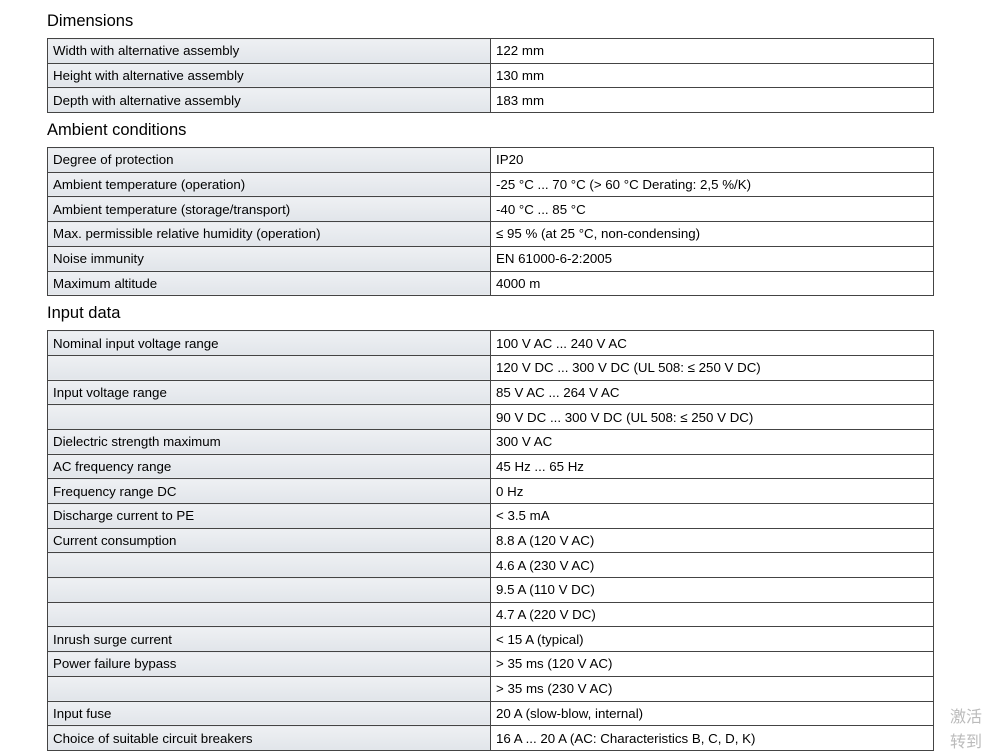 The height and width of the screenshot is (755, 983). Describe the element at coordinates (712, 343) in the screenshot. I see `row-value: 100 V AC ... 240 V AC` at that location.